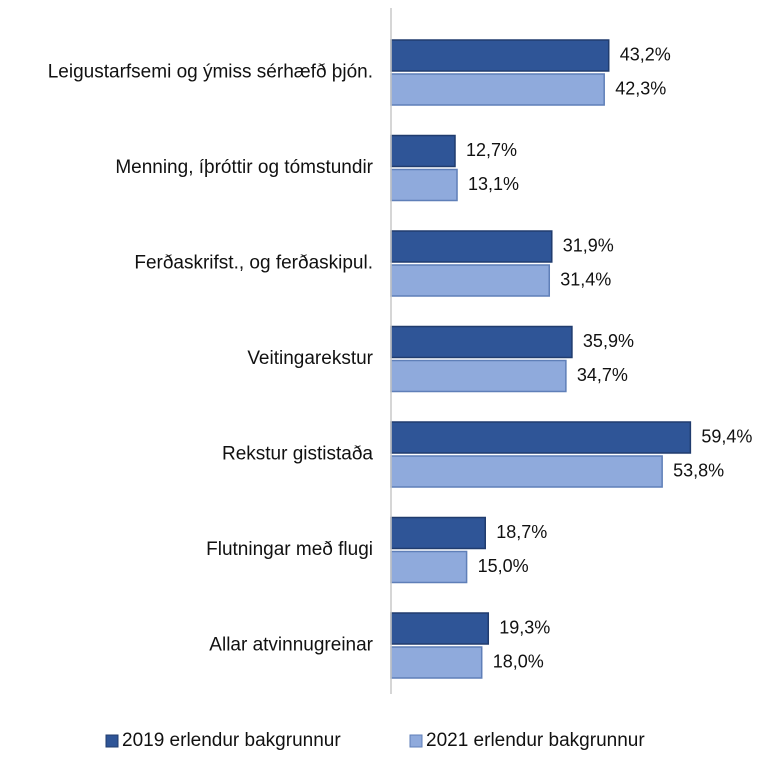 This screenshot has width=768, height=773. Describe the element at coordinates (244, 167) in the screenshot. I see `category-label: Menning, íþróttir og tómstundir` at that location.